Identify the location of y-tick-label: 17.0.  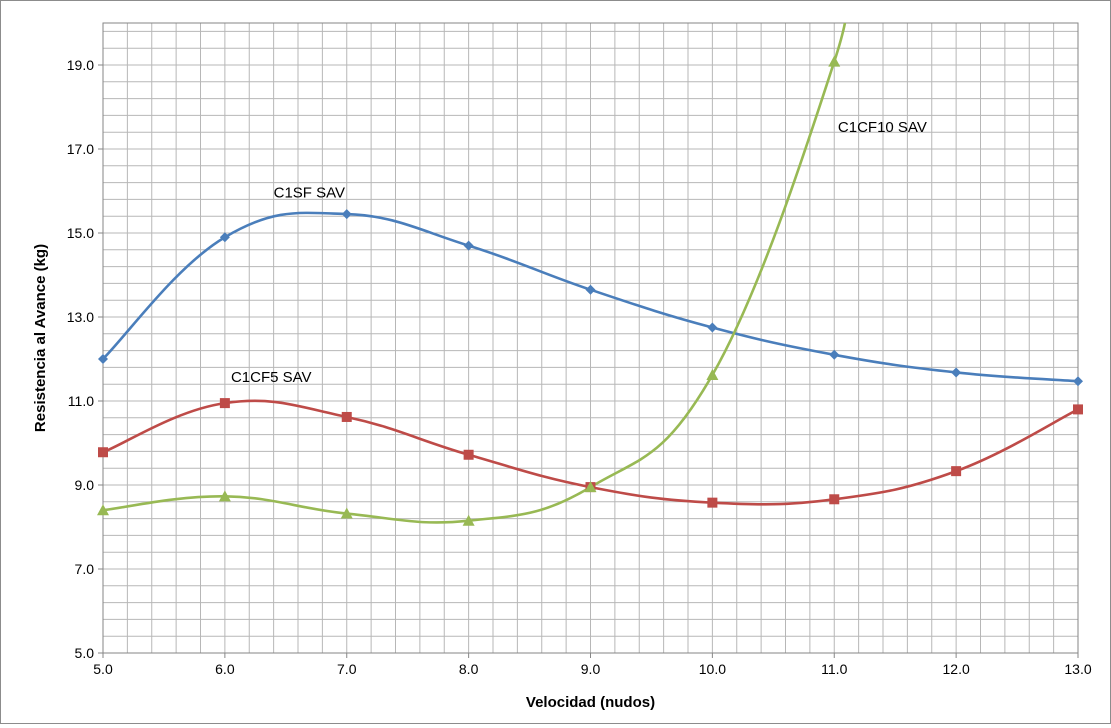
(80, 149).